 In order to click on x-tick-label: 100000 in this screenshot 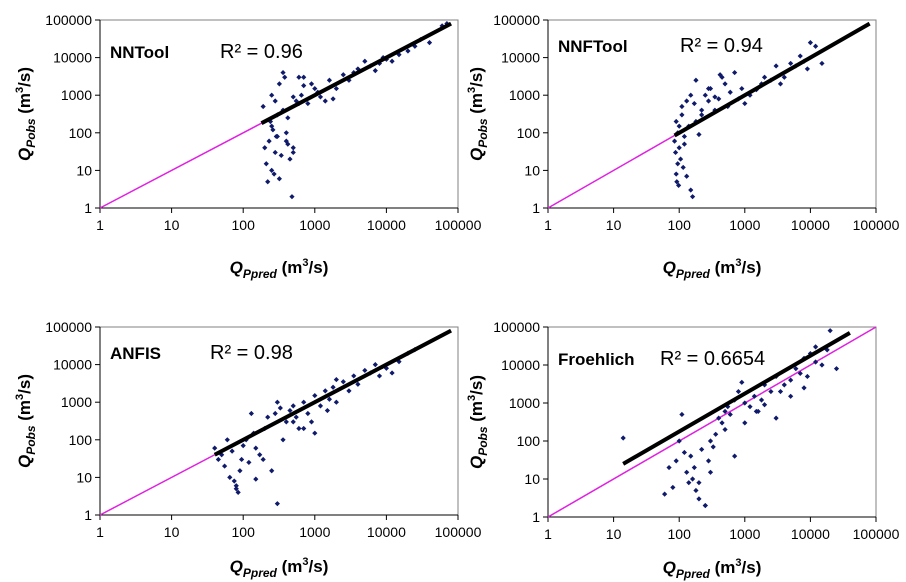, I will do `click(458, 532)`.